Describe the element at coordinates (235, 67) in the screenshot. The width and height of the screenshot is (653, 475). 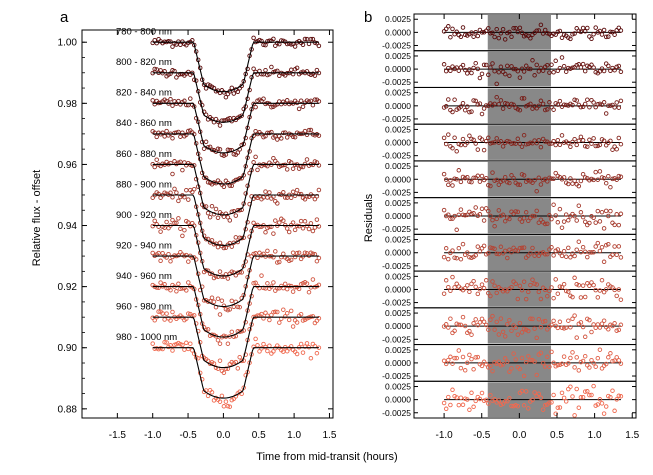
I see `model-curve` at that location.